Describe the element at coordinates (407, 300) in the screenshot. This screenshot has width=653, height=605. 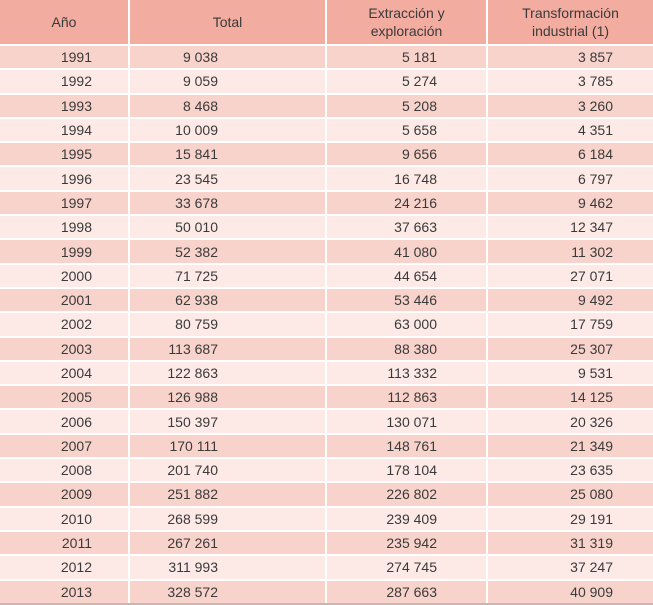
I see `extraccion-cell: 53 446` at that location.